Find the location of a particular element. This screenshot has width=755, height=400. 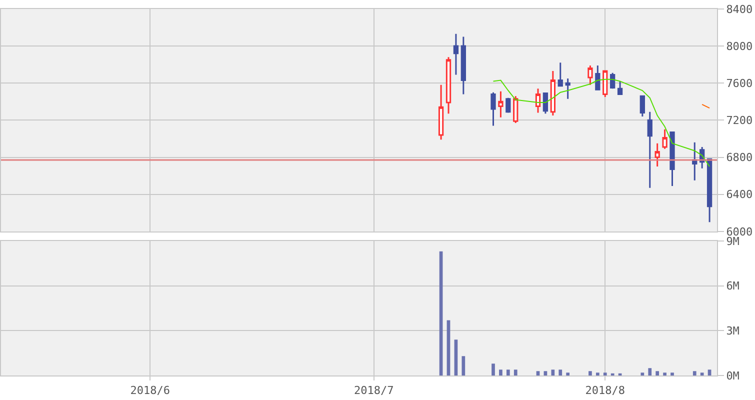

x-tick-label: 2018/8 is located at coordinates (605, 390).